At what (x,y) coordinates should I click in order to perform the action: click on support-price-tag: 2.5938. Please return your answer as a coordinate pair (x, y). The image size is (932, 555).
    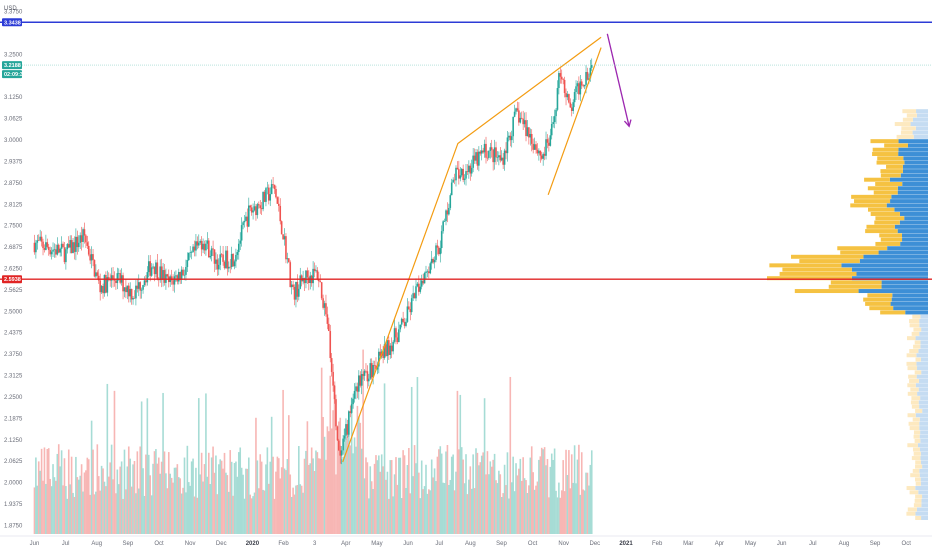
    Looking at the image, I should click on (12, 280).